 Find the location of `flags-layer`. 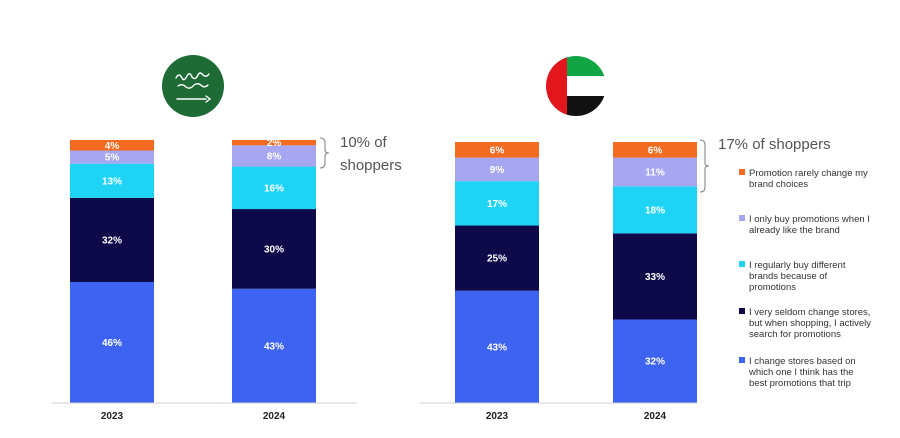

flags-layer is located at coordinates (384, 86).